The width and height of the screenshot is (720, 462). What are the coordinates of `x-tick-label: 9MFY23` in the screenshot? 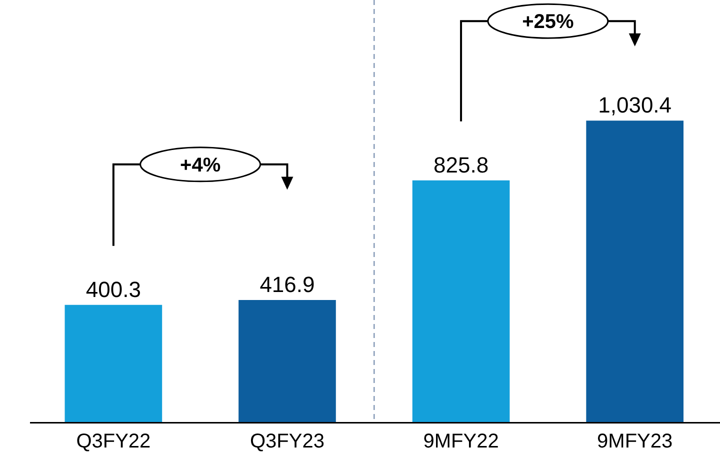 It's located at (635, 441).